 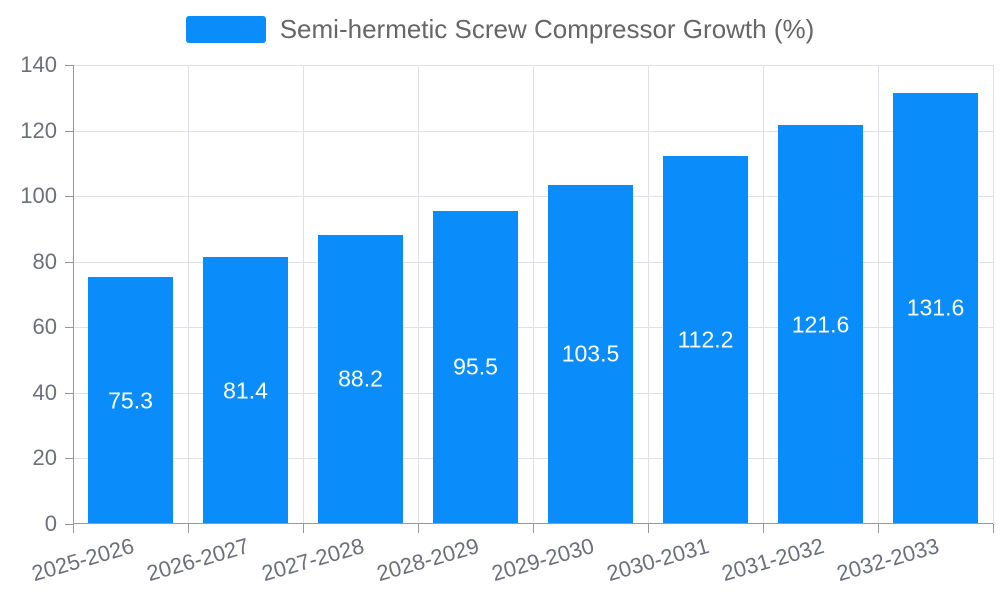 I want to click on y-tick-label: 20, so click(x=44, y=458).